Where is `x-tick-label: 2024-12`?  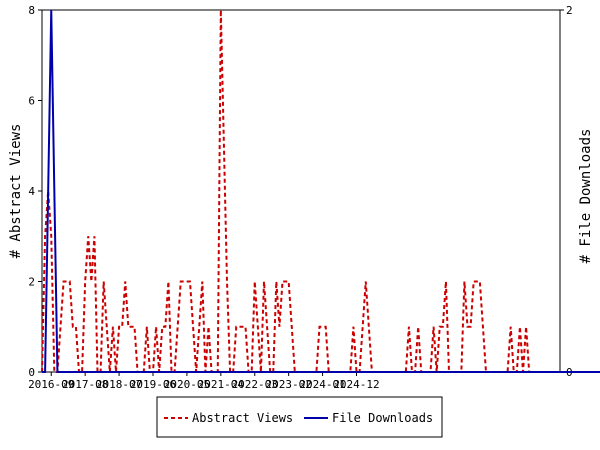
x-tick-label: 2024-12 is located at coordinates (356, 384).